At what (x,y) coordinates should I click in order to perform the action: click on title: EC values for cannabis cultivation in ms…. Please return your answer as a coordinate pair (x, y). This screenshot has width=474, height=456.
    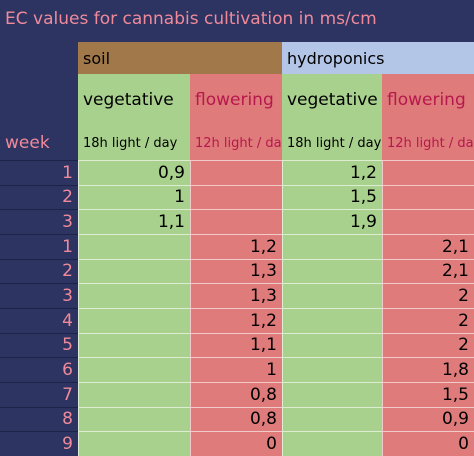
    Looking at the image, I should click on (191, 19).